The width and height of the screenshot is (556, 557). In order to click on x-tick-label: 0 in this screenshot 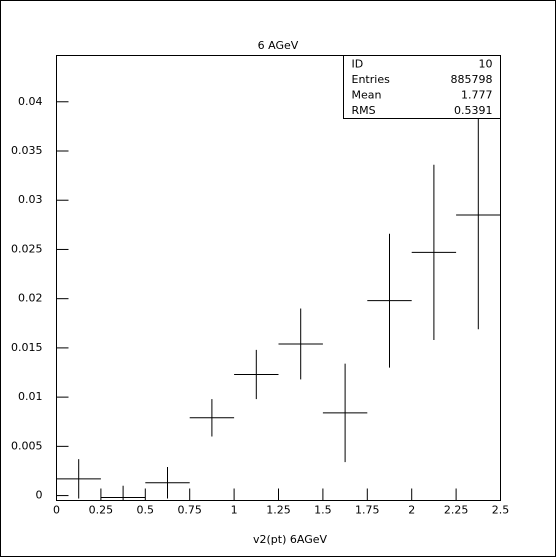, I will do `click(56, 510)`.